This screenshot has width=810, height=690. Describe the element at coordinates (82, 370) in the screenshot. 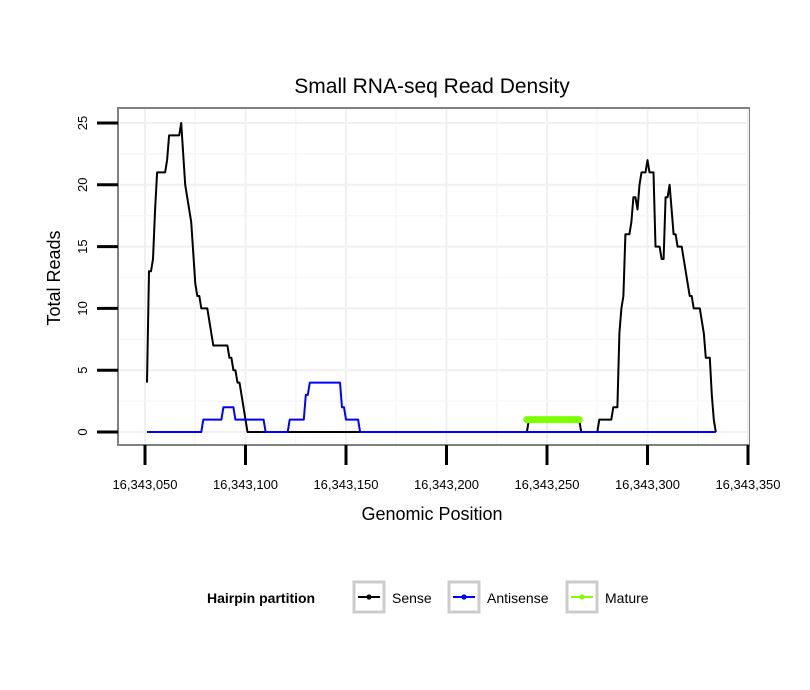

I see `y-tick-label: 5` at that location.